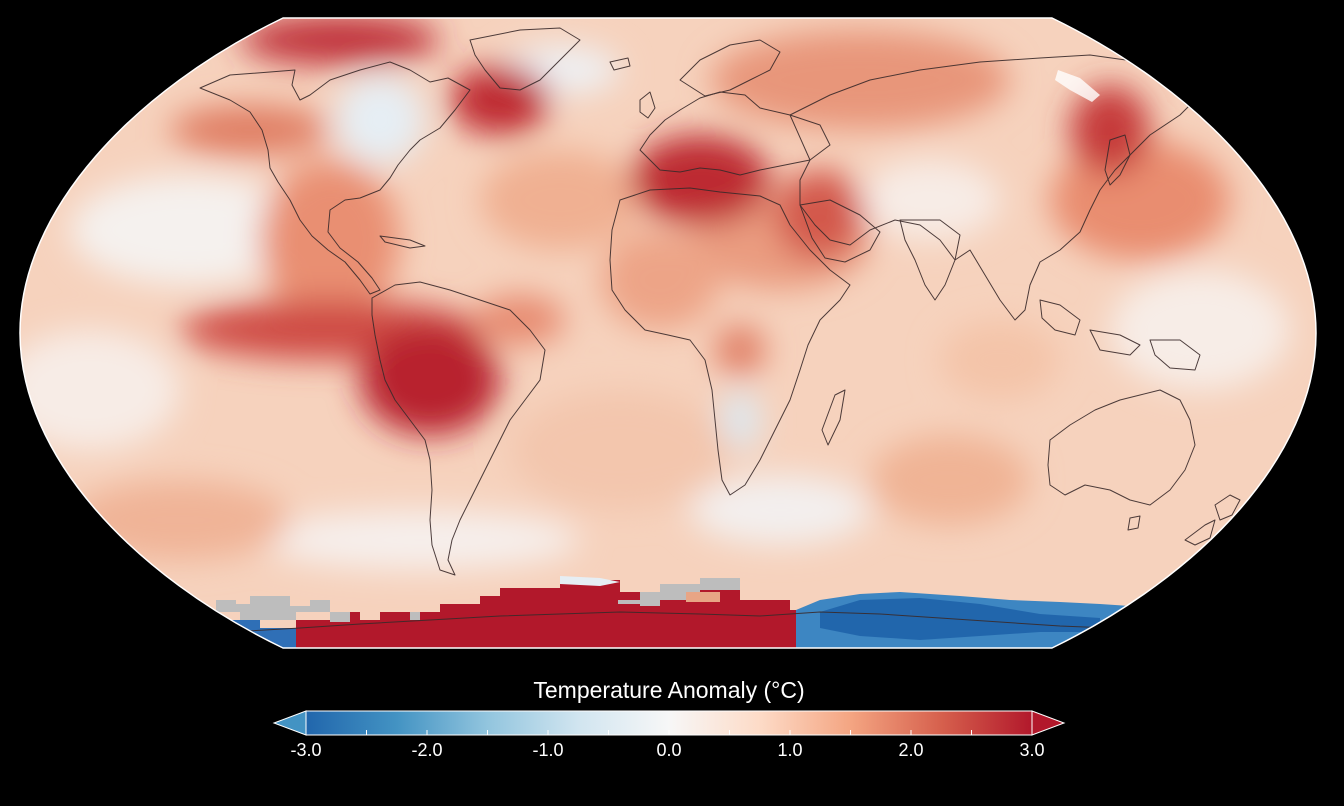 The width and height of the screenshot is (1344, 806). Describe the element at coordinates (306, 750) in the screenshot. I see `tick-label: -3.0` at that location.